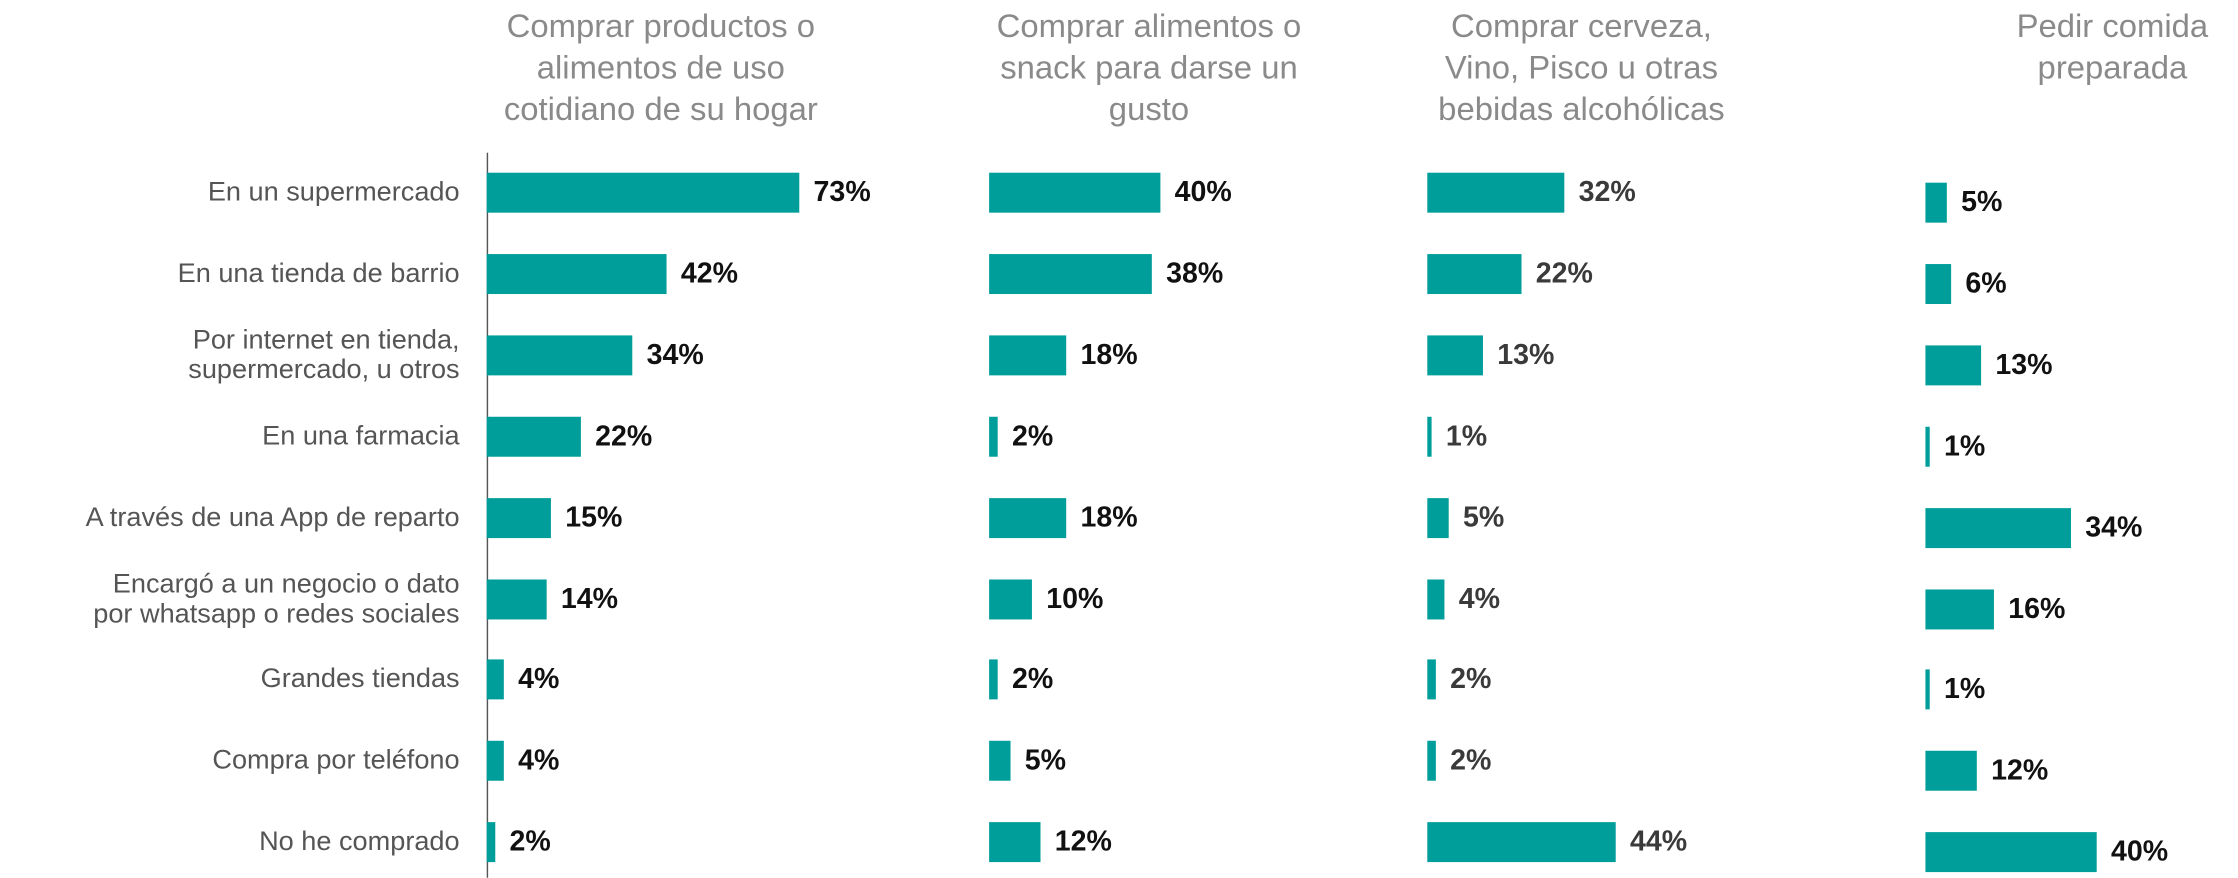  What do you see at coordinates (2037, 609) in the screenshot?
I see `value-label: 16%` at bounding box center [2037, 609].